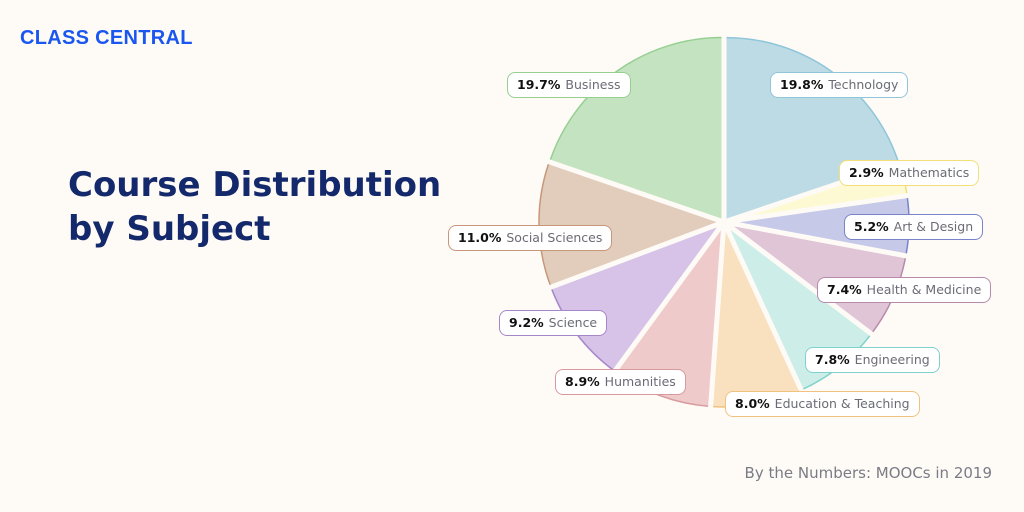  Describe the element at coordinates (822, 404) in the screenshot. I see `data-label-education-teaching: 8.0% Education & Teaching` at that location.